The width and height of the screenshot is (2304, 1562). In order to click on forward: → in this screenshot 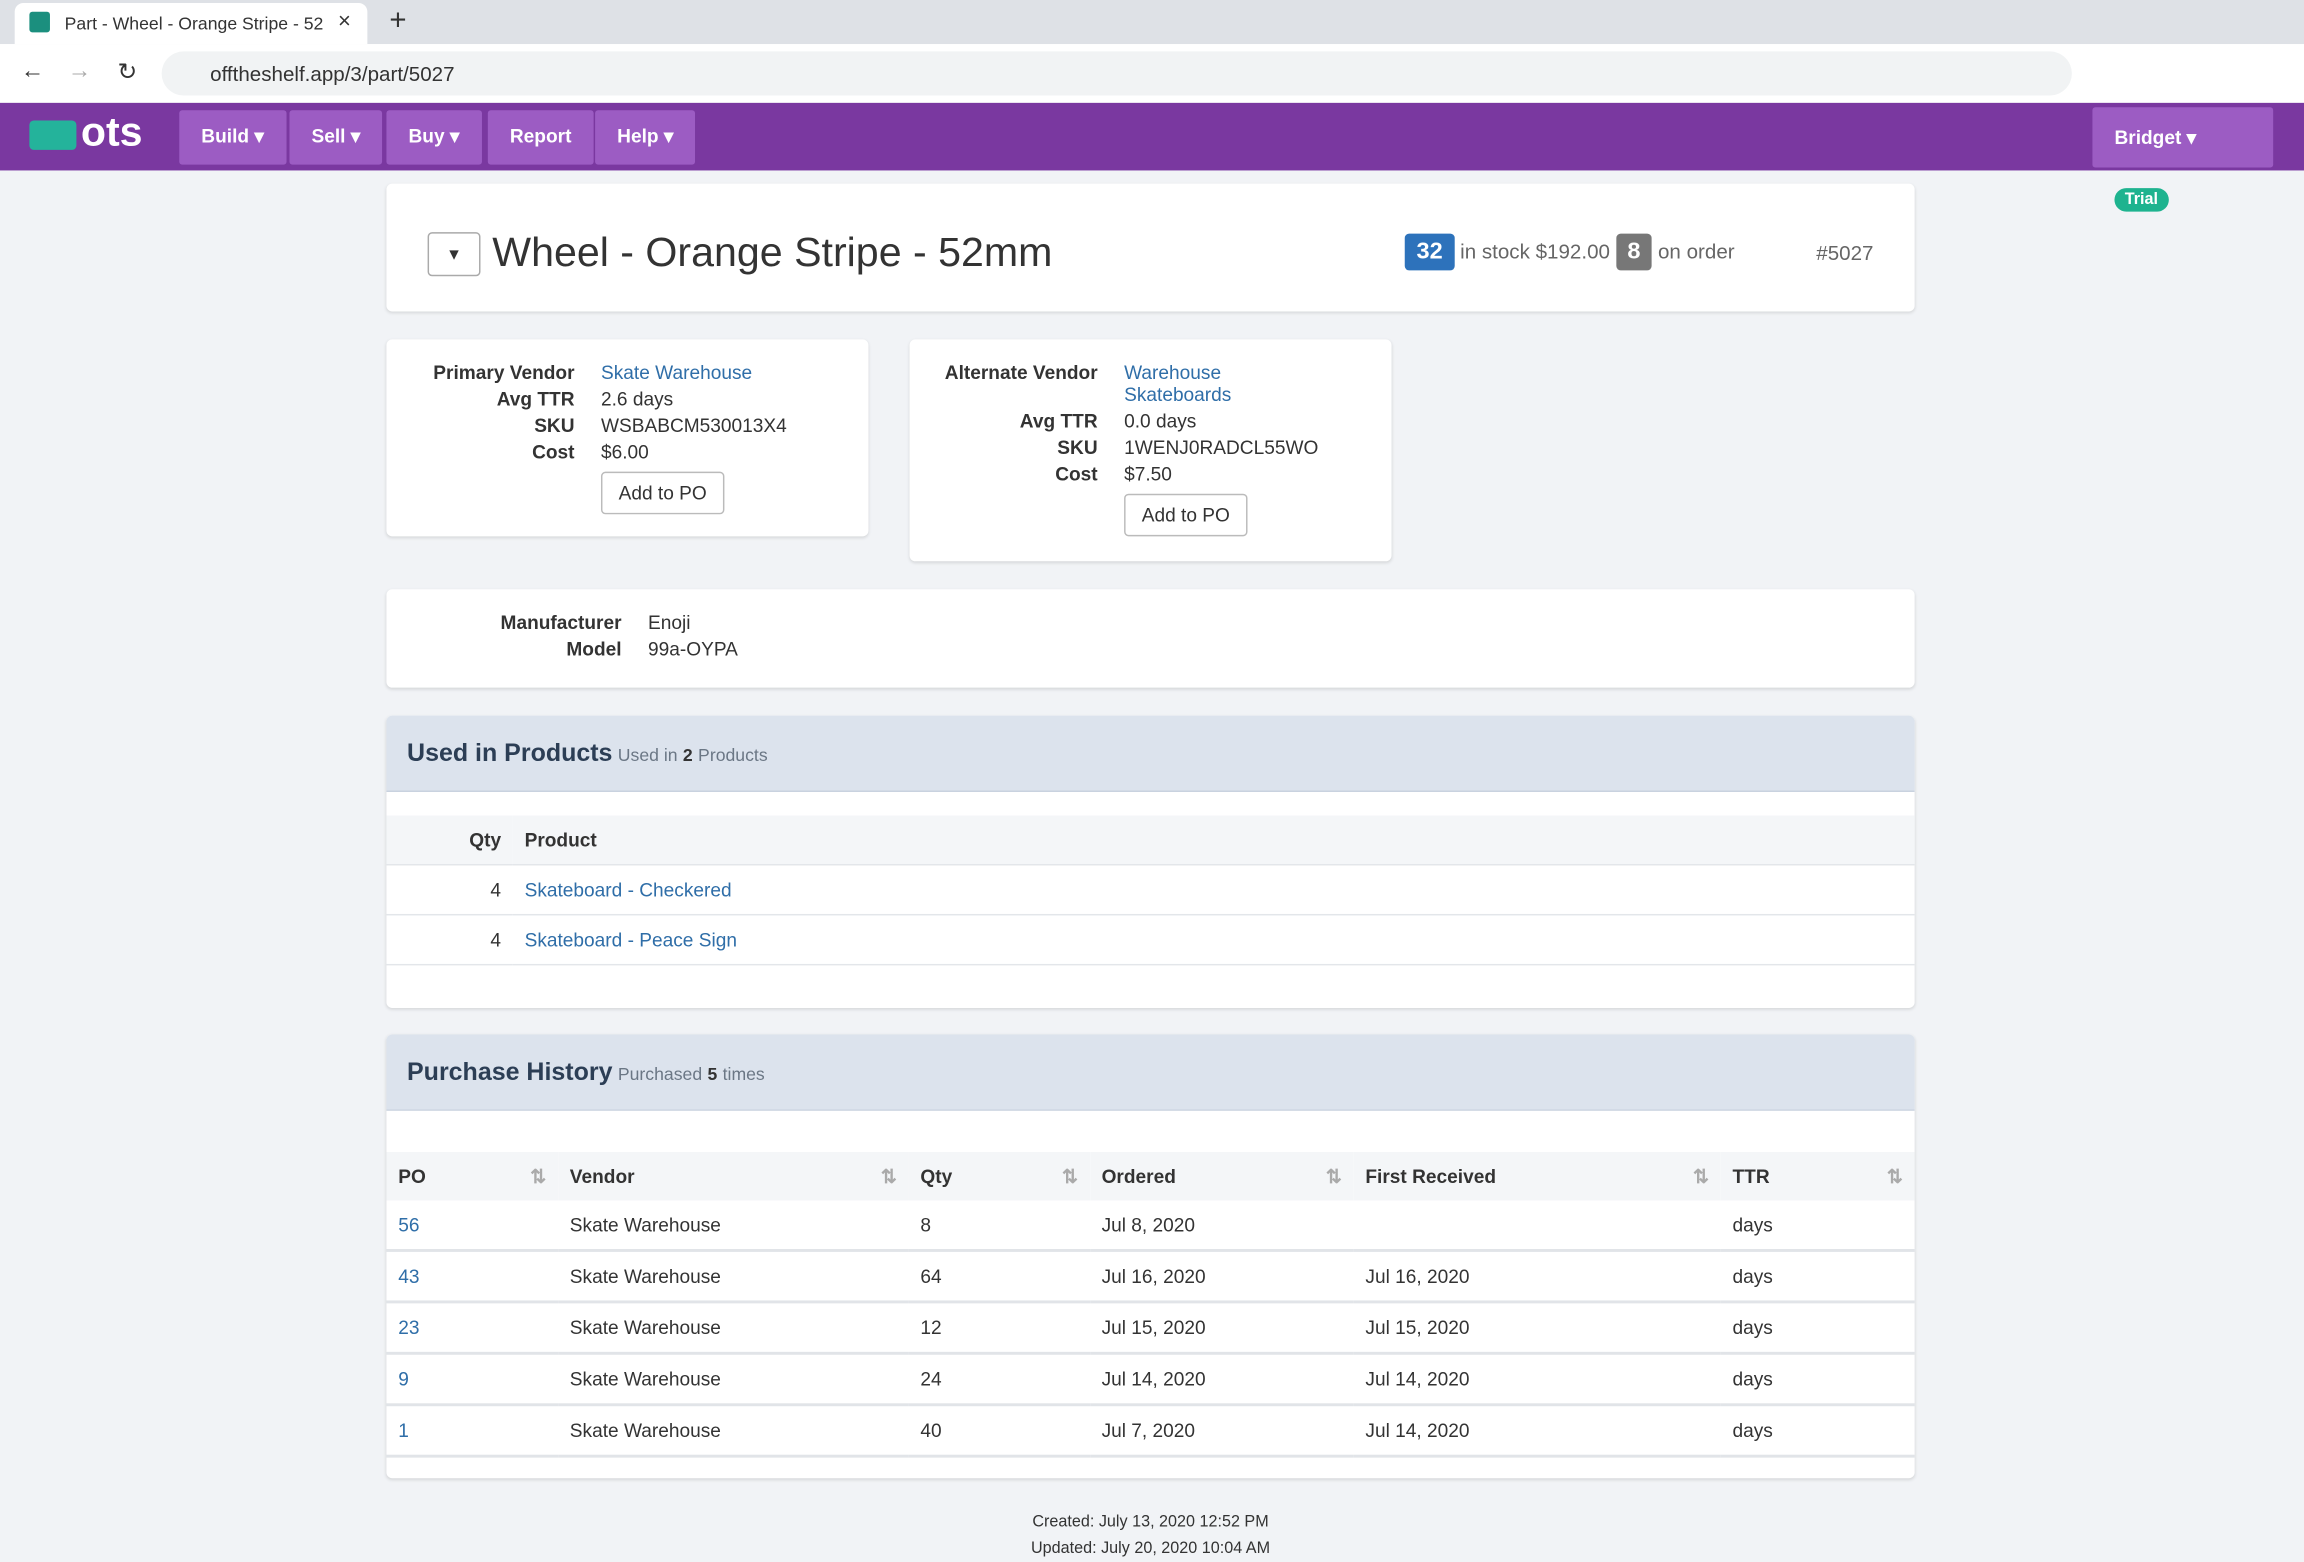, I will do `click(79, 71)`.